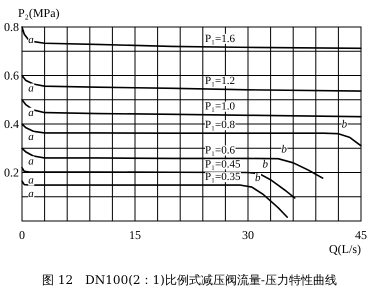 The image size is (379, 292). What do you see at coordinates (345, 249) in the screenshot?
I see `x-axis-title: Q(L/s)` at bounding box center [345, 249].